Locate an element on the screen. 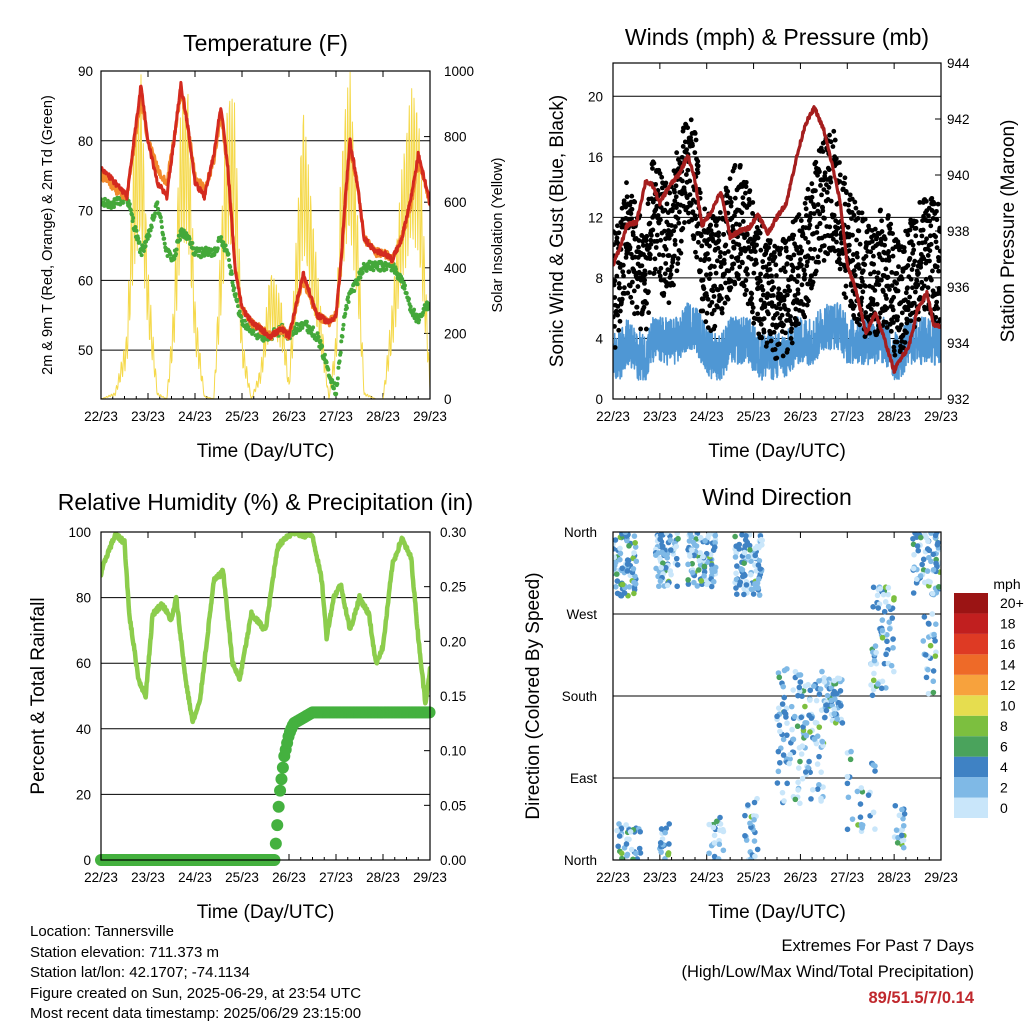  legend-swatch is located at coordinates (971, 746).